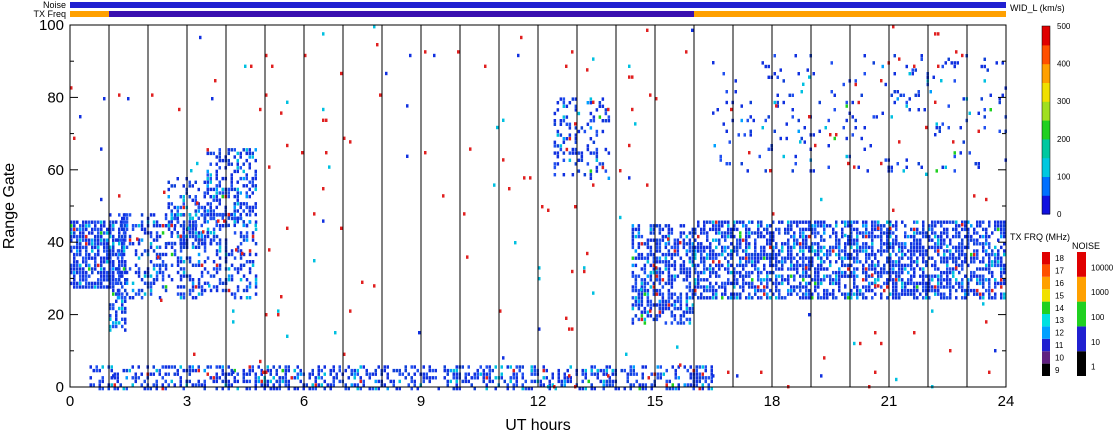 Image resolution: width=1118 pixels, height=440 pixels. I want to click on velocity-colorbar-frame, so click(1046, 120).